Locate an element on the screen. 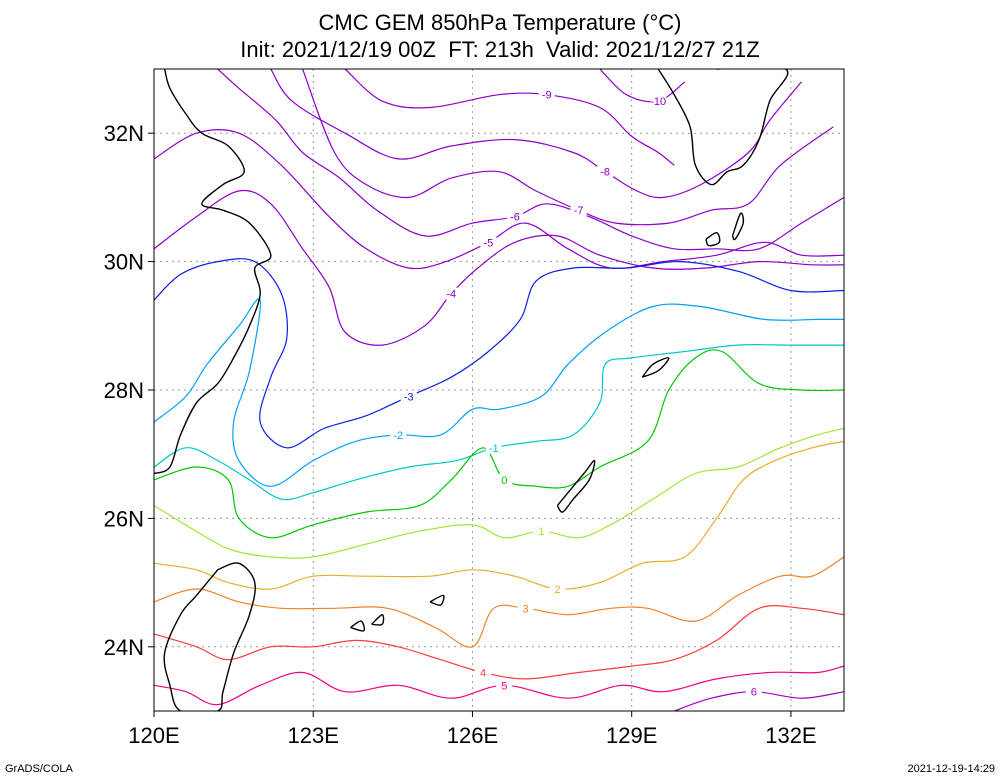 This screenshot has width=1000, height=779. contour-label-5: 5 is located at coordinates (504, 686).